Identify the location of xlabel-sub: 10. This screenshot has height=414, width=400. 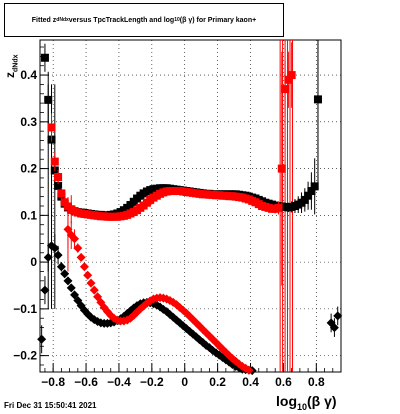
(302, 406).